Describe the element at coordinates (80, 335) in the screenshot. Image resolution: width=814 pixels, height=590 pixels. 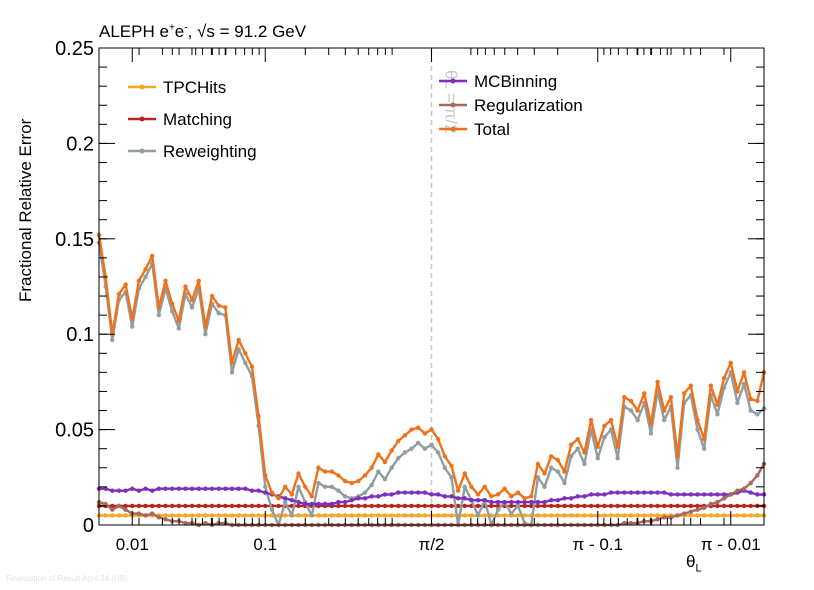
I see `y-tick-label: 0.1` at that location.